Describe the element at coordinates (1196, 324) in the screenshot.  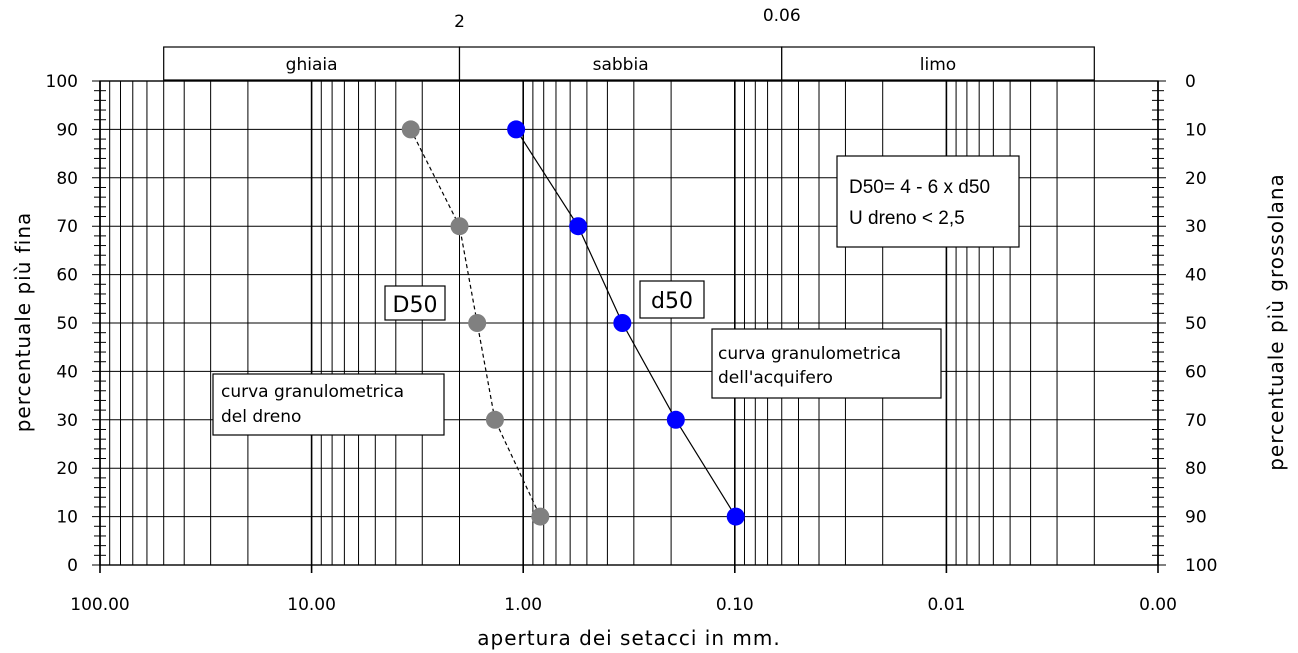
I see `y-tick-label-right: 50` at that location.